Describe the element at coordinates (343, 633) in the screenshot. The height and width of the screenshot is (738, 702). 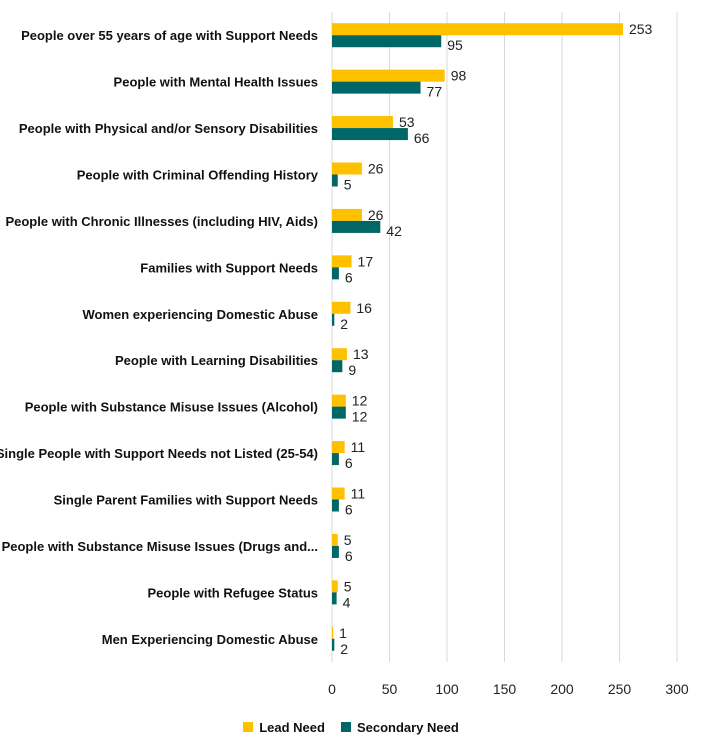
I see `data-label-lead-need: 1` at that location.